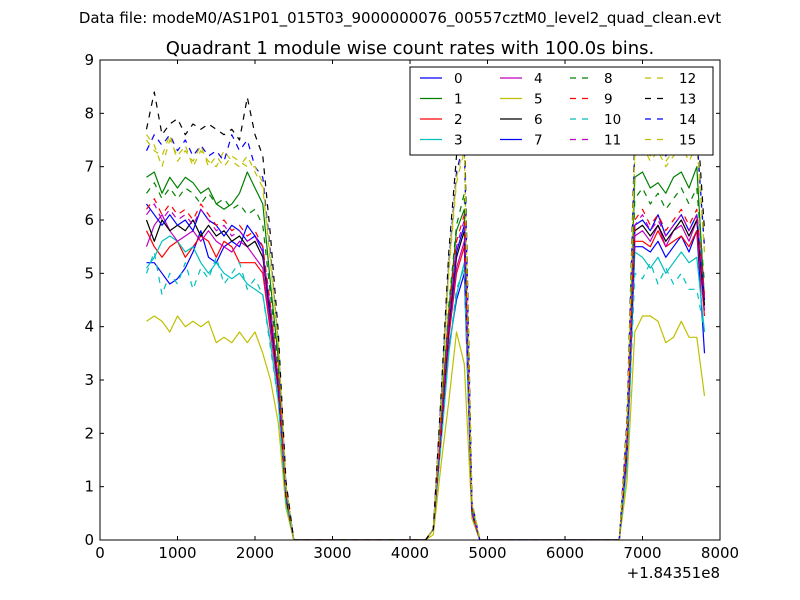 Image resolution: width=800 pixels, height=600 pixels. What do you see at coordinates (100, 553) in the screenshot?
I see `x-tick-label: 0` at bounding box center [100, 553].